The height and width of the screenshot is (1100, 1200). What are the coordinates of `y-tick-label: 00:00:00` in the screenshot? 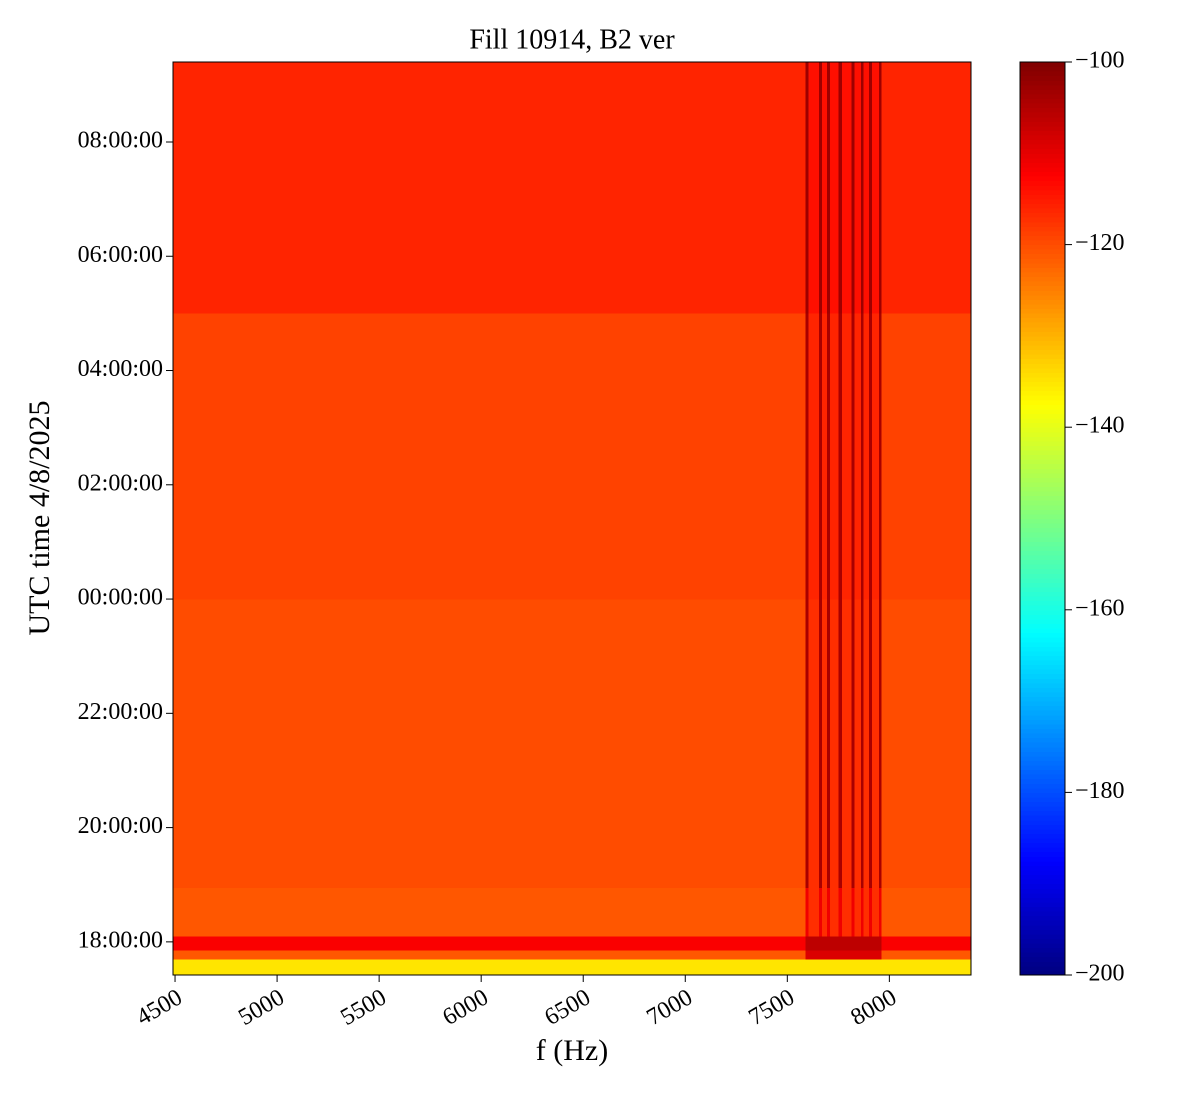 It's located at (120, 598).